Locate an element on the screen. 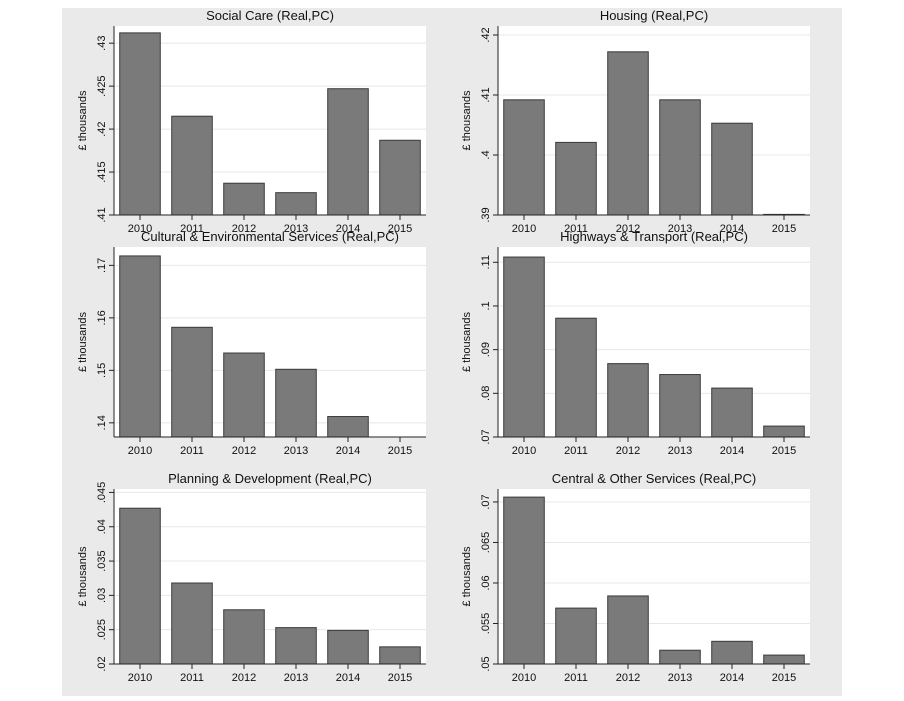  y-tick-label: .05 is located at coordinates (486, 663).